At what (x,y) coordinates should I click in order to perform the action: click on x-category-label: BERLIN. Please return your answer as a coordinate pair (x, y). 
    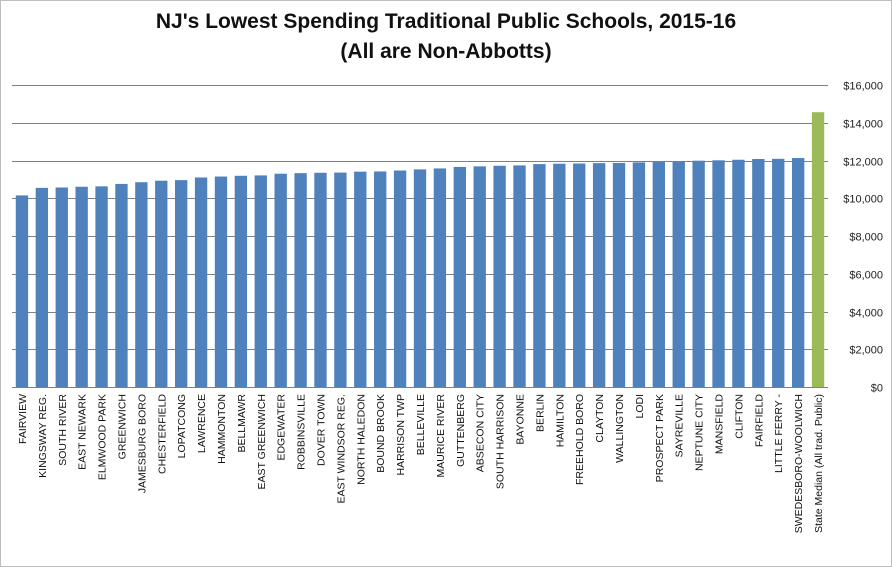
    Looking at the image, I should click on (540, 413).